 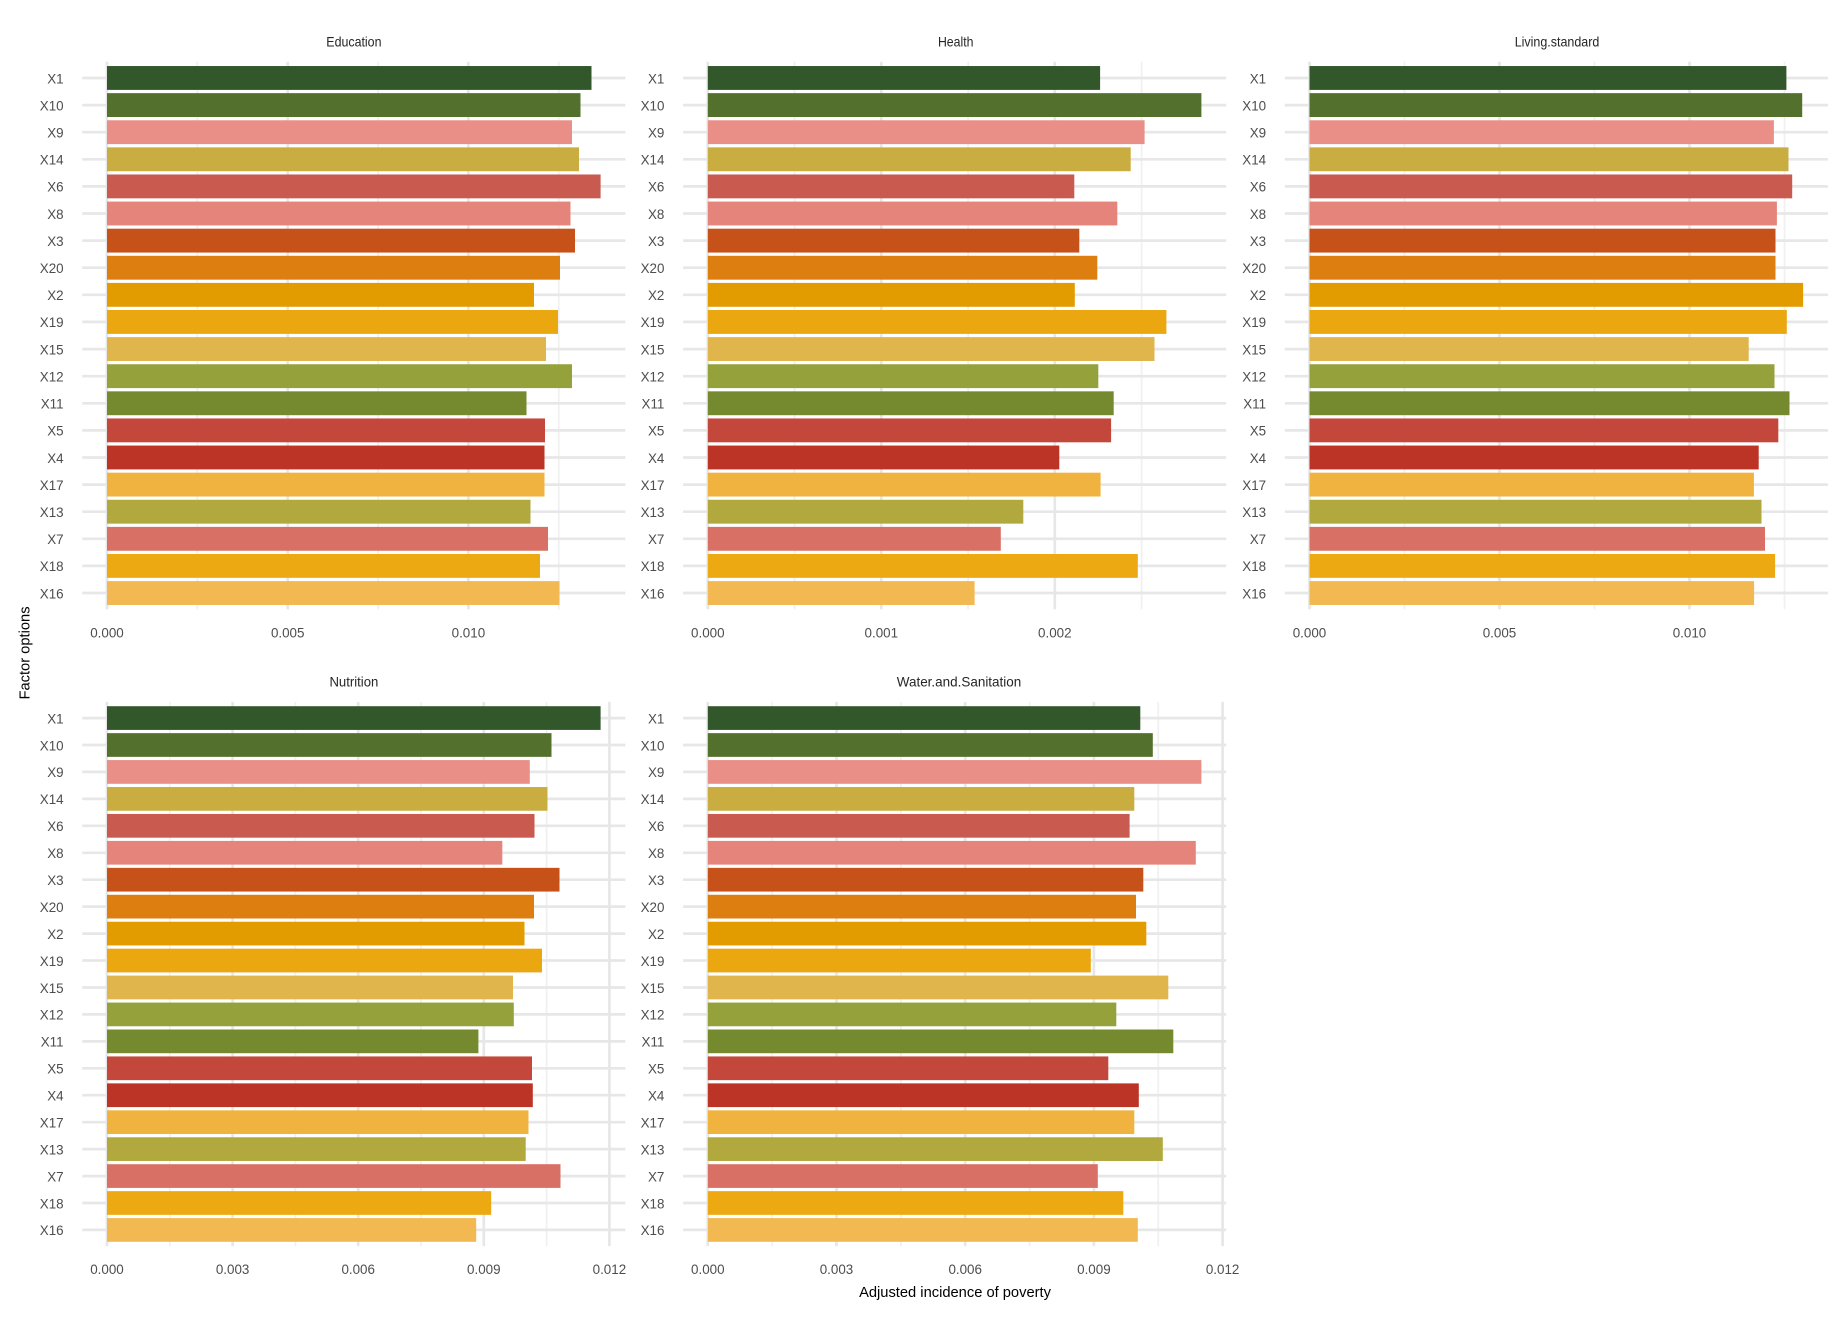 I want to click on svg-text: 0.001, so click(x=882, y=632).